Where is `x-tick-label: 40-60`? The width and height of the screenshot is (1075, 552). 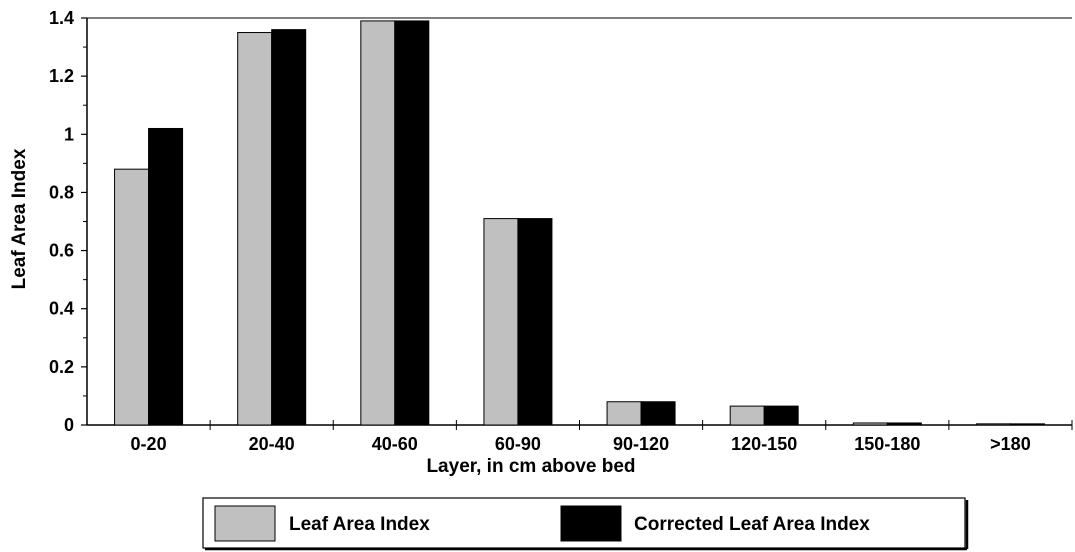 x-tick-label: 40-60 is located at coordinates (395, 444).